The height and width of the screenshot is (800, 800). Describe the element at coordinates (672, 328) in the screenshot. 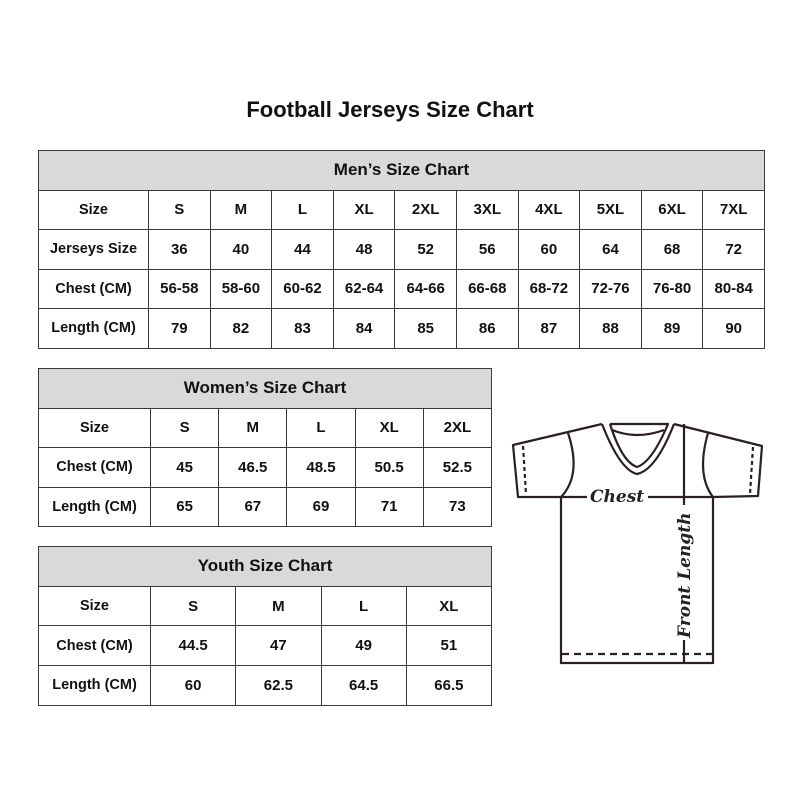

I see `table-cell: 89` at that location.